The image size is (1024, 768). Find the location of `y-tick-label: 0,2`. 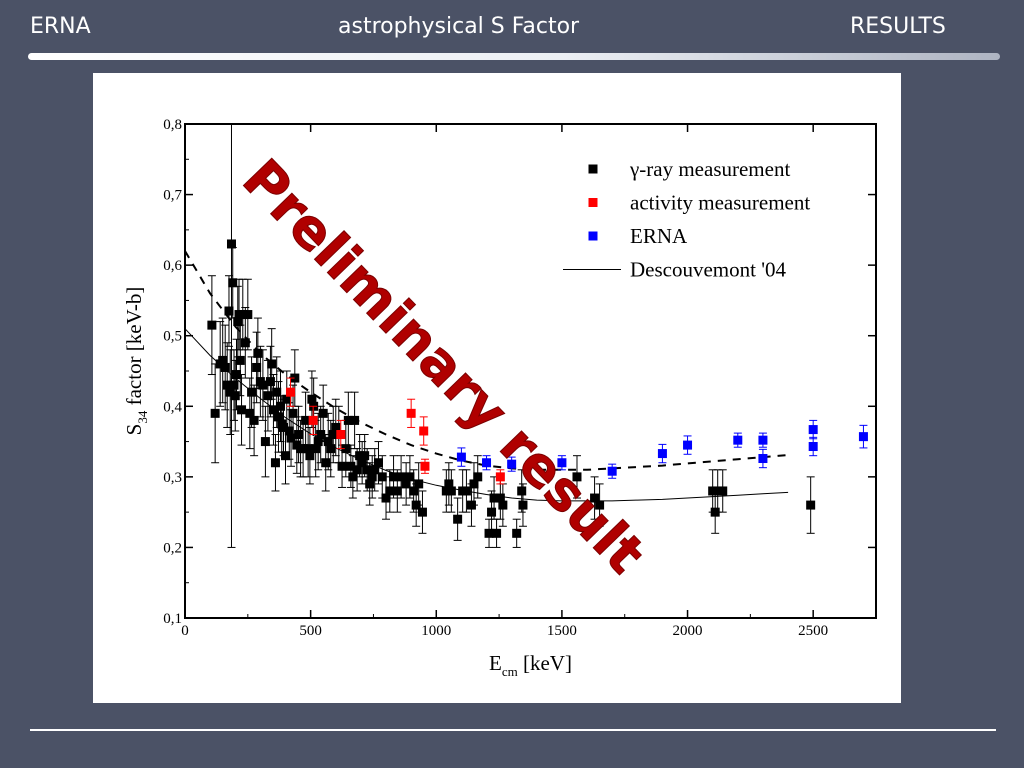

y-tick-label: 0,2 is located at coordinates (172, 548).